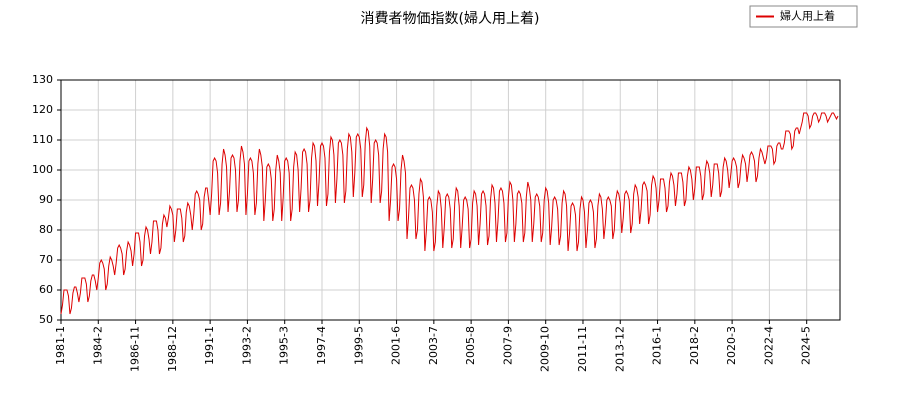 The height and width of the screenshot is (400, 900). I want to click on x-tick-label: 2007-9, so click(507, 345).